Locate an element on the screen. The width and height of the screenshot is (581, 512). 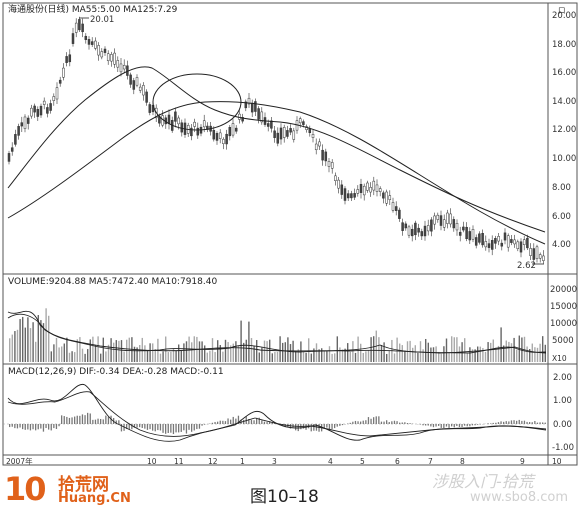
price-tick-label: 18.00 is located at coordinates (564, 45).